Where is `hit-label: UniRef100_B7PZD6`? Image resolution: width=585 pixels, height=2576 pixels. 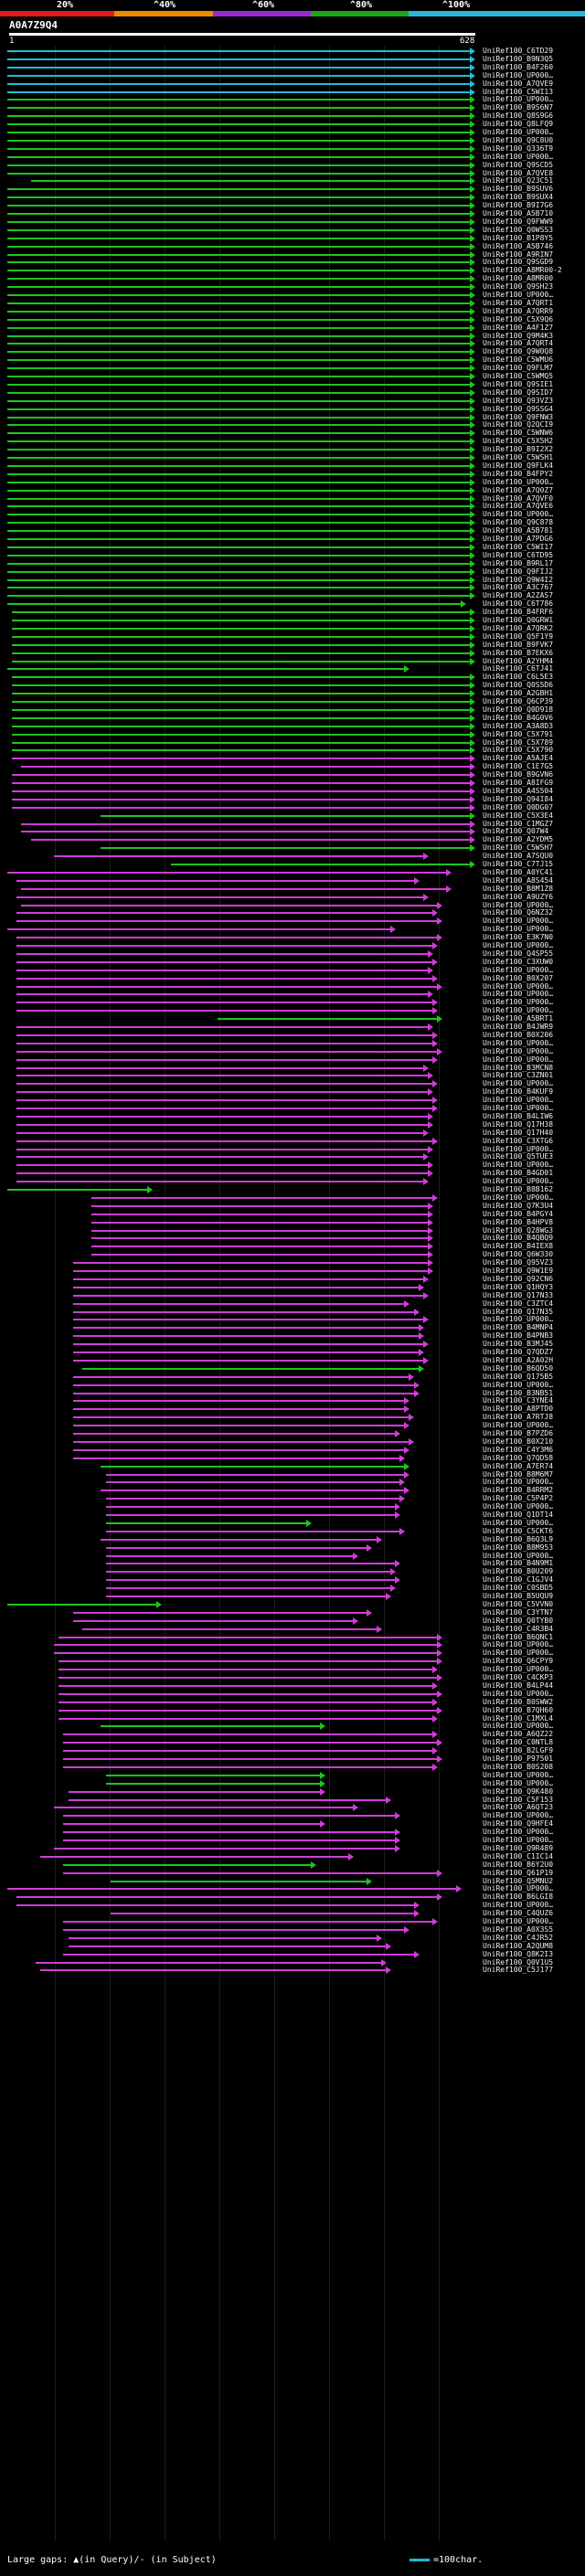 hit-label: UniRef100_B7PZD6 is located at coordinates (518, 1433).